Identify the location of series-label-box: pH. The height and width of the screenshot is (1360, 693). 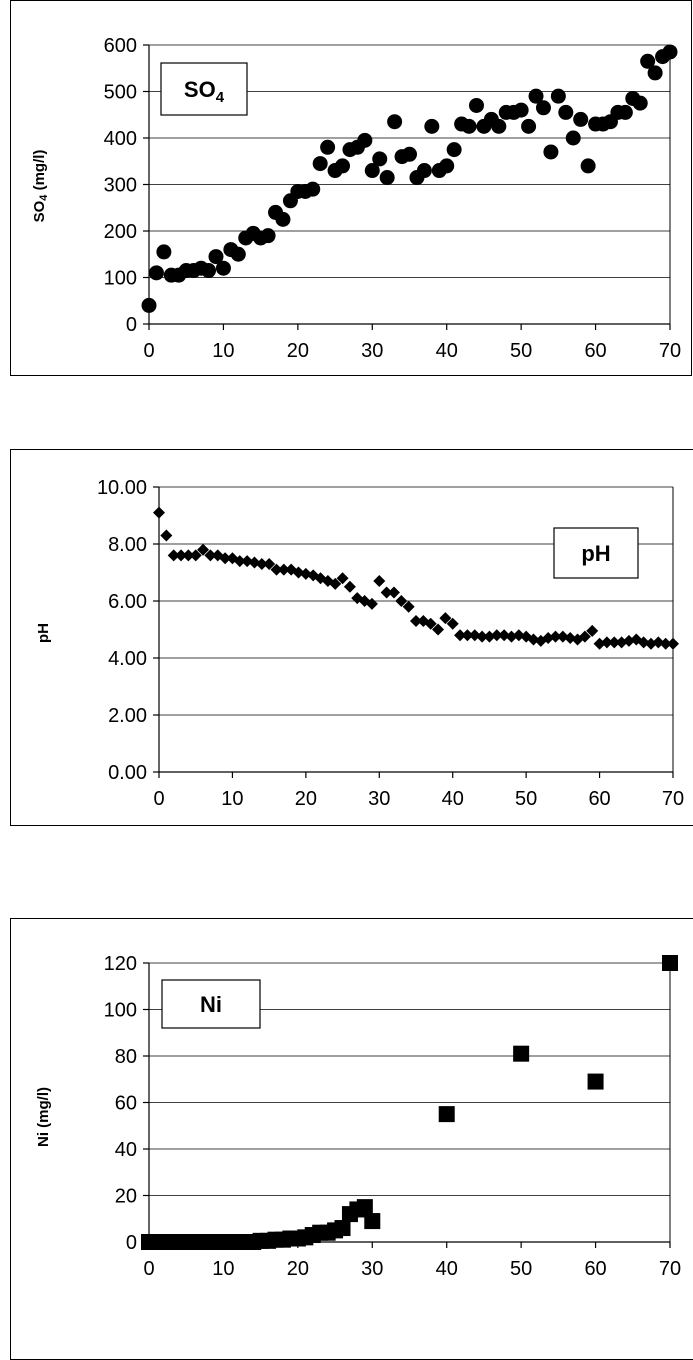
(596, 553).